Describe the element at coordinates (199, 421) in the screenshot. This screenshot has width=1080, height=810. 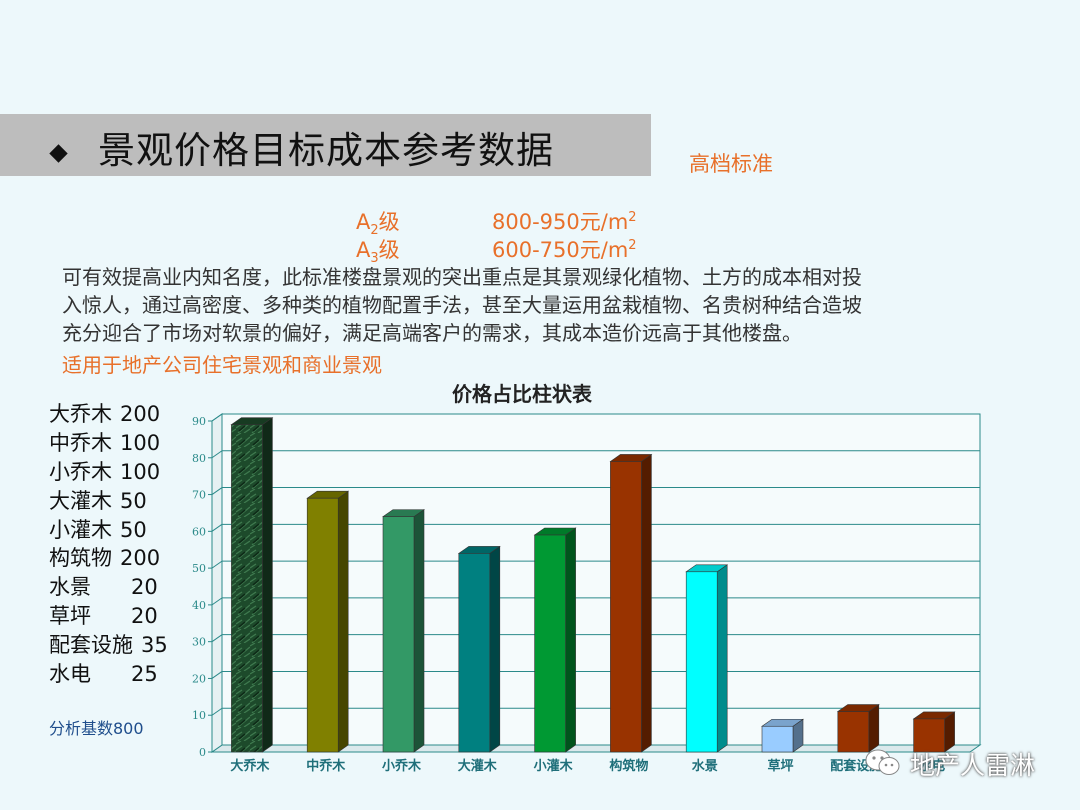
I see `y-tick-label: 90` at that location.